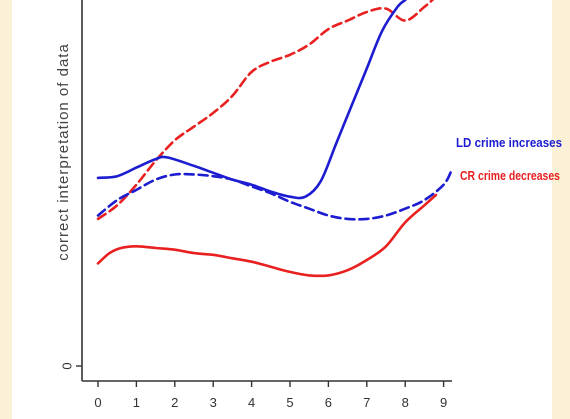 The height and width of the screenshot is (419, 570). What do you see at coordinates (328, 402) in the screenshot?
I see `x-tick-label: 6` at bounding box center [328, 402].